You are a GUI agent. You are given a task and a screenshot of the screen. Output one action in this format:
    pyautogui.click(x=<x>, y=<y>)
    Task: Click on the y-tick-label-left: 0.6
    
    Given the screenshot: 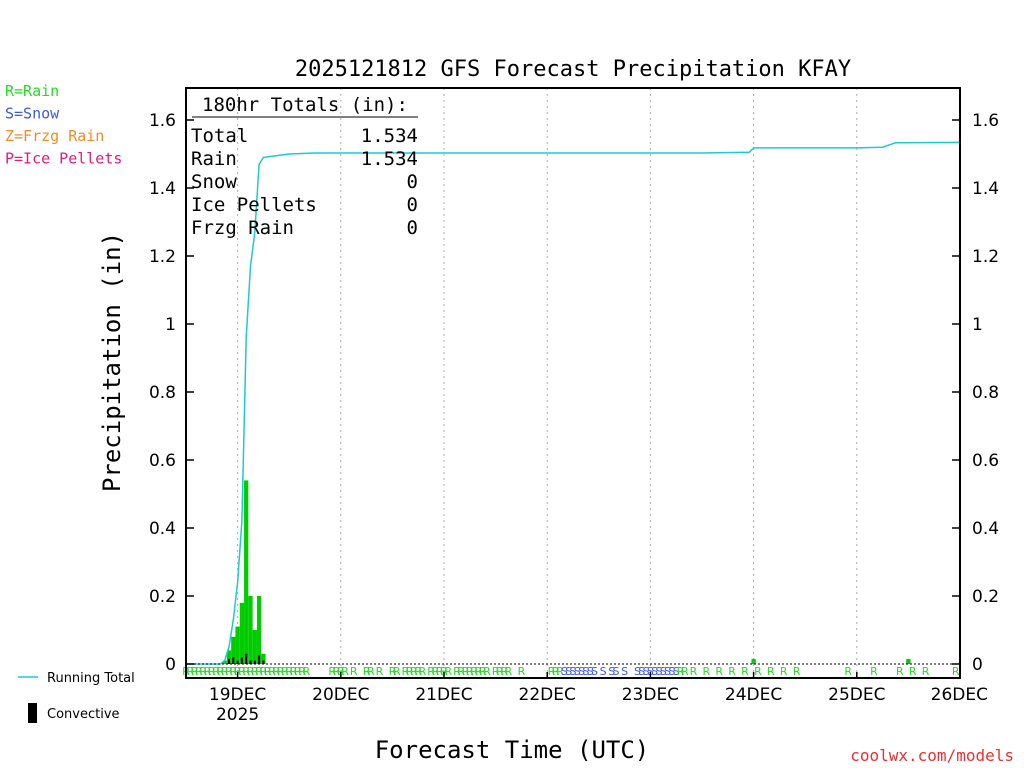 What is the action you would take?
    pyautogui.click(x=162, y=461)
    